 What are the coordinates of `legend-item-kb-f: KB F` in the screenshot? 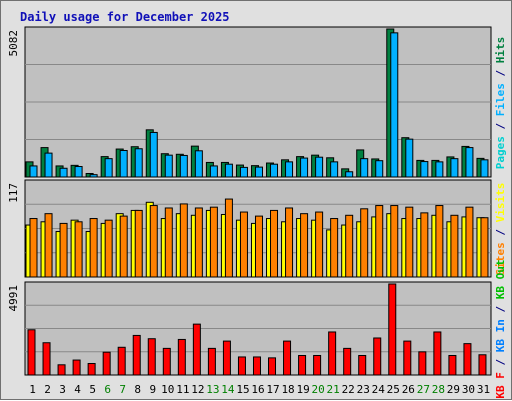 It's located at (500, 385).